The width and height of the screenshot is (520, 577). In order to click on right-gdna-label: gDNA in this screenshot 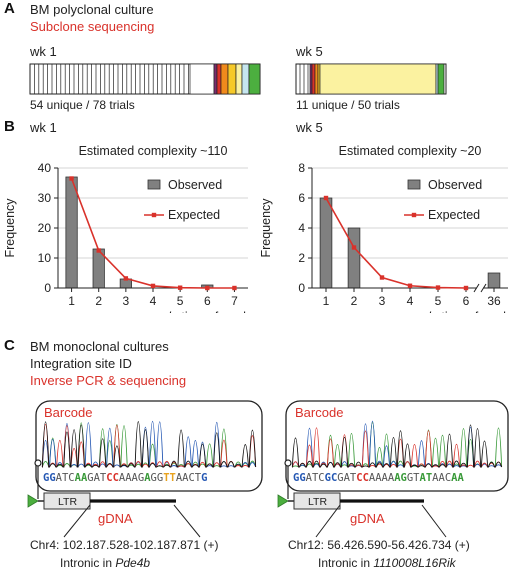, I will do `click(367, 518)`.